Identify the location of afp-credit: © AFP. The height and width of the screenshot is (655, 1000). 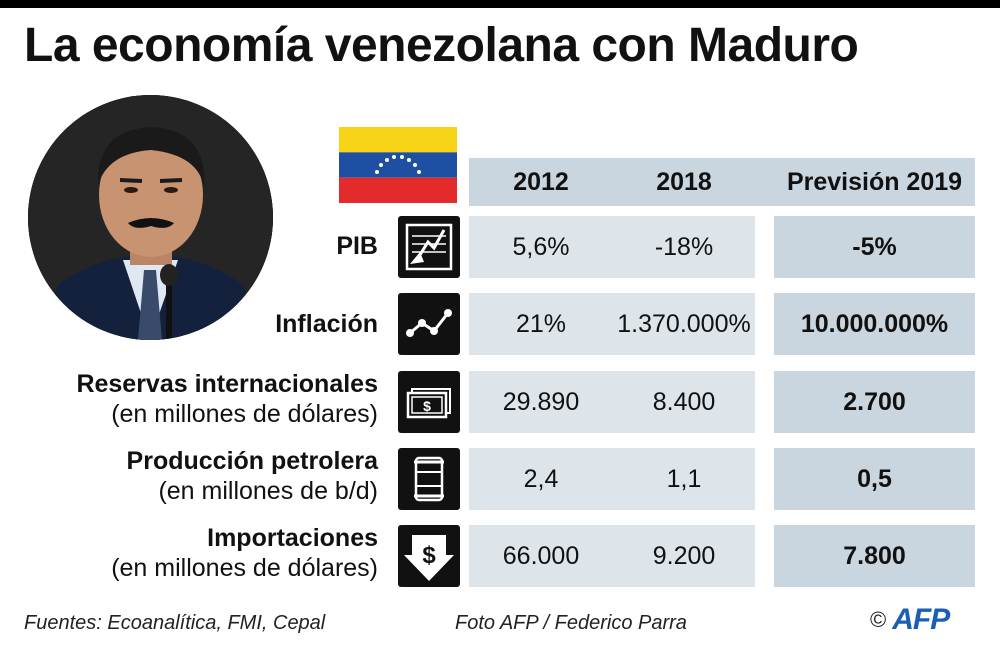
(910, 620).